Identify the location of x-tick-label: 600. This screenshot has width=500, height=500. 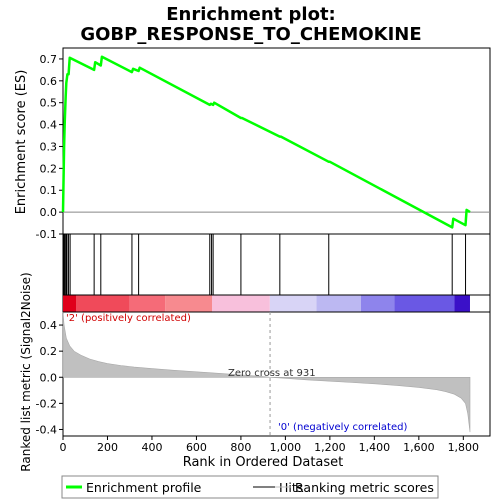
(196, 447).